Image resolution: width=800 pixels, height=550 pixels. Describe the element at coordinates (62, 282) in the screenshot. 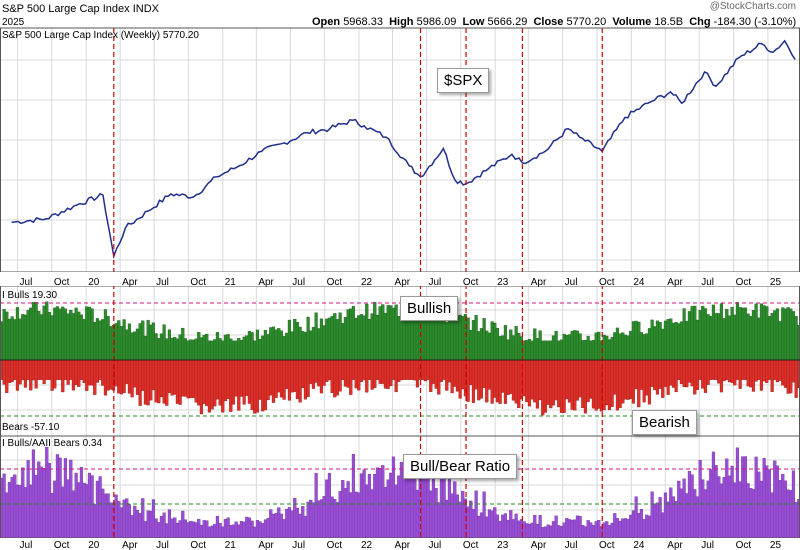

I see `x-tick-label-top: Oct` at that location.